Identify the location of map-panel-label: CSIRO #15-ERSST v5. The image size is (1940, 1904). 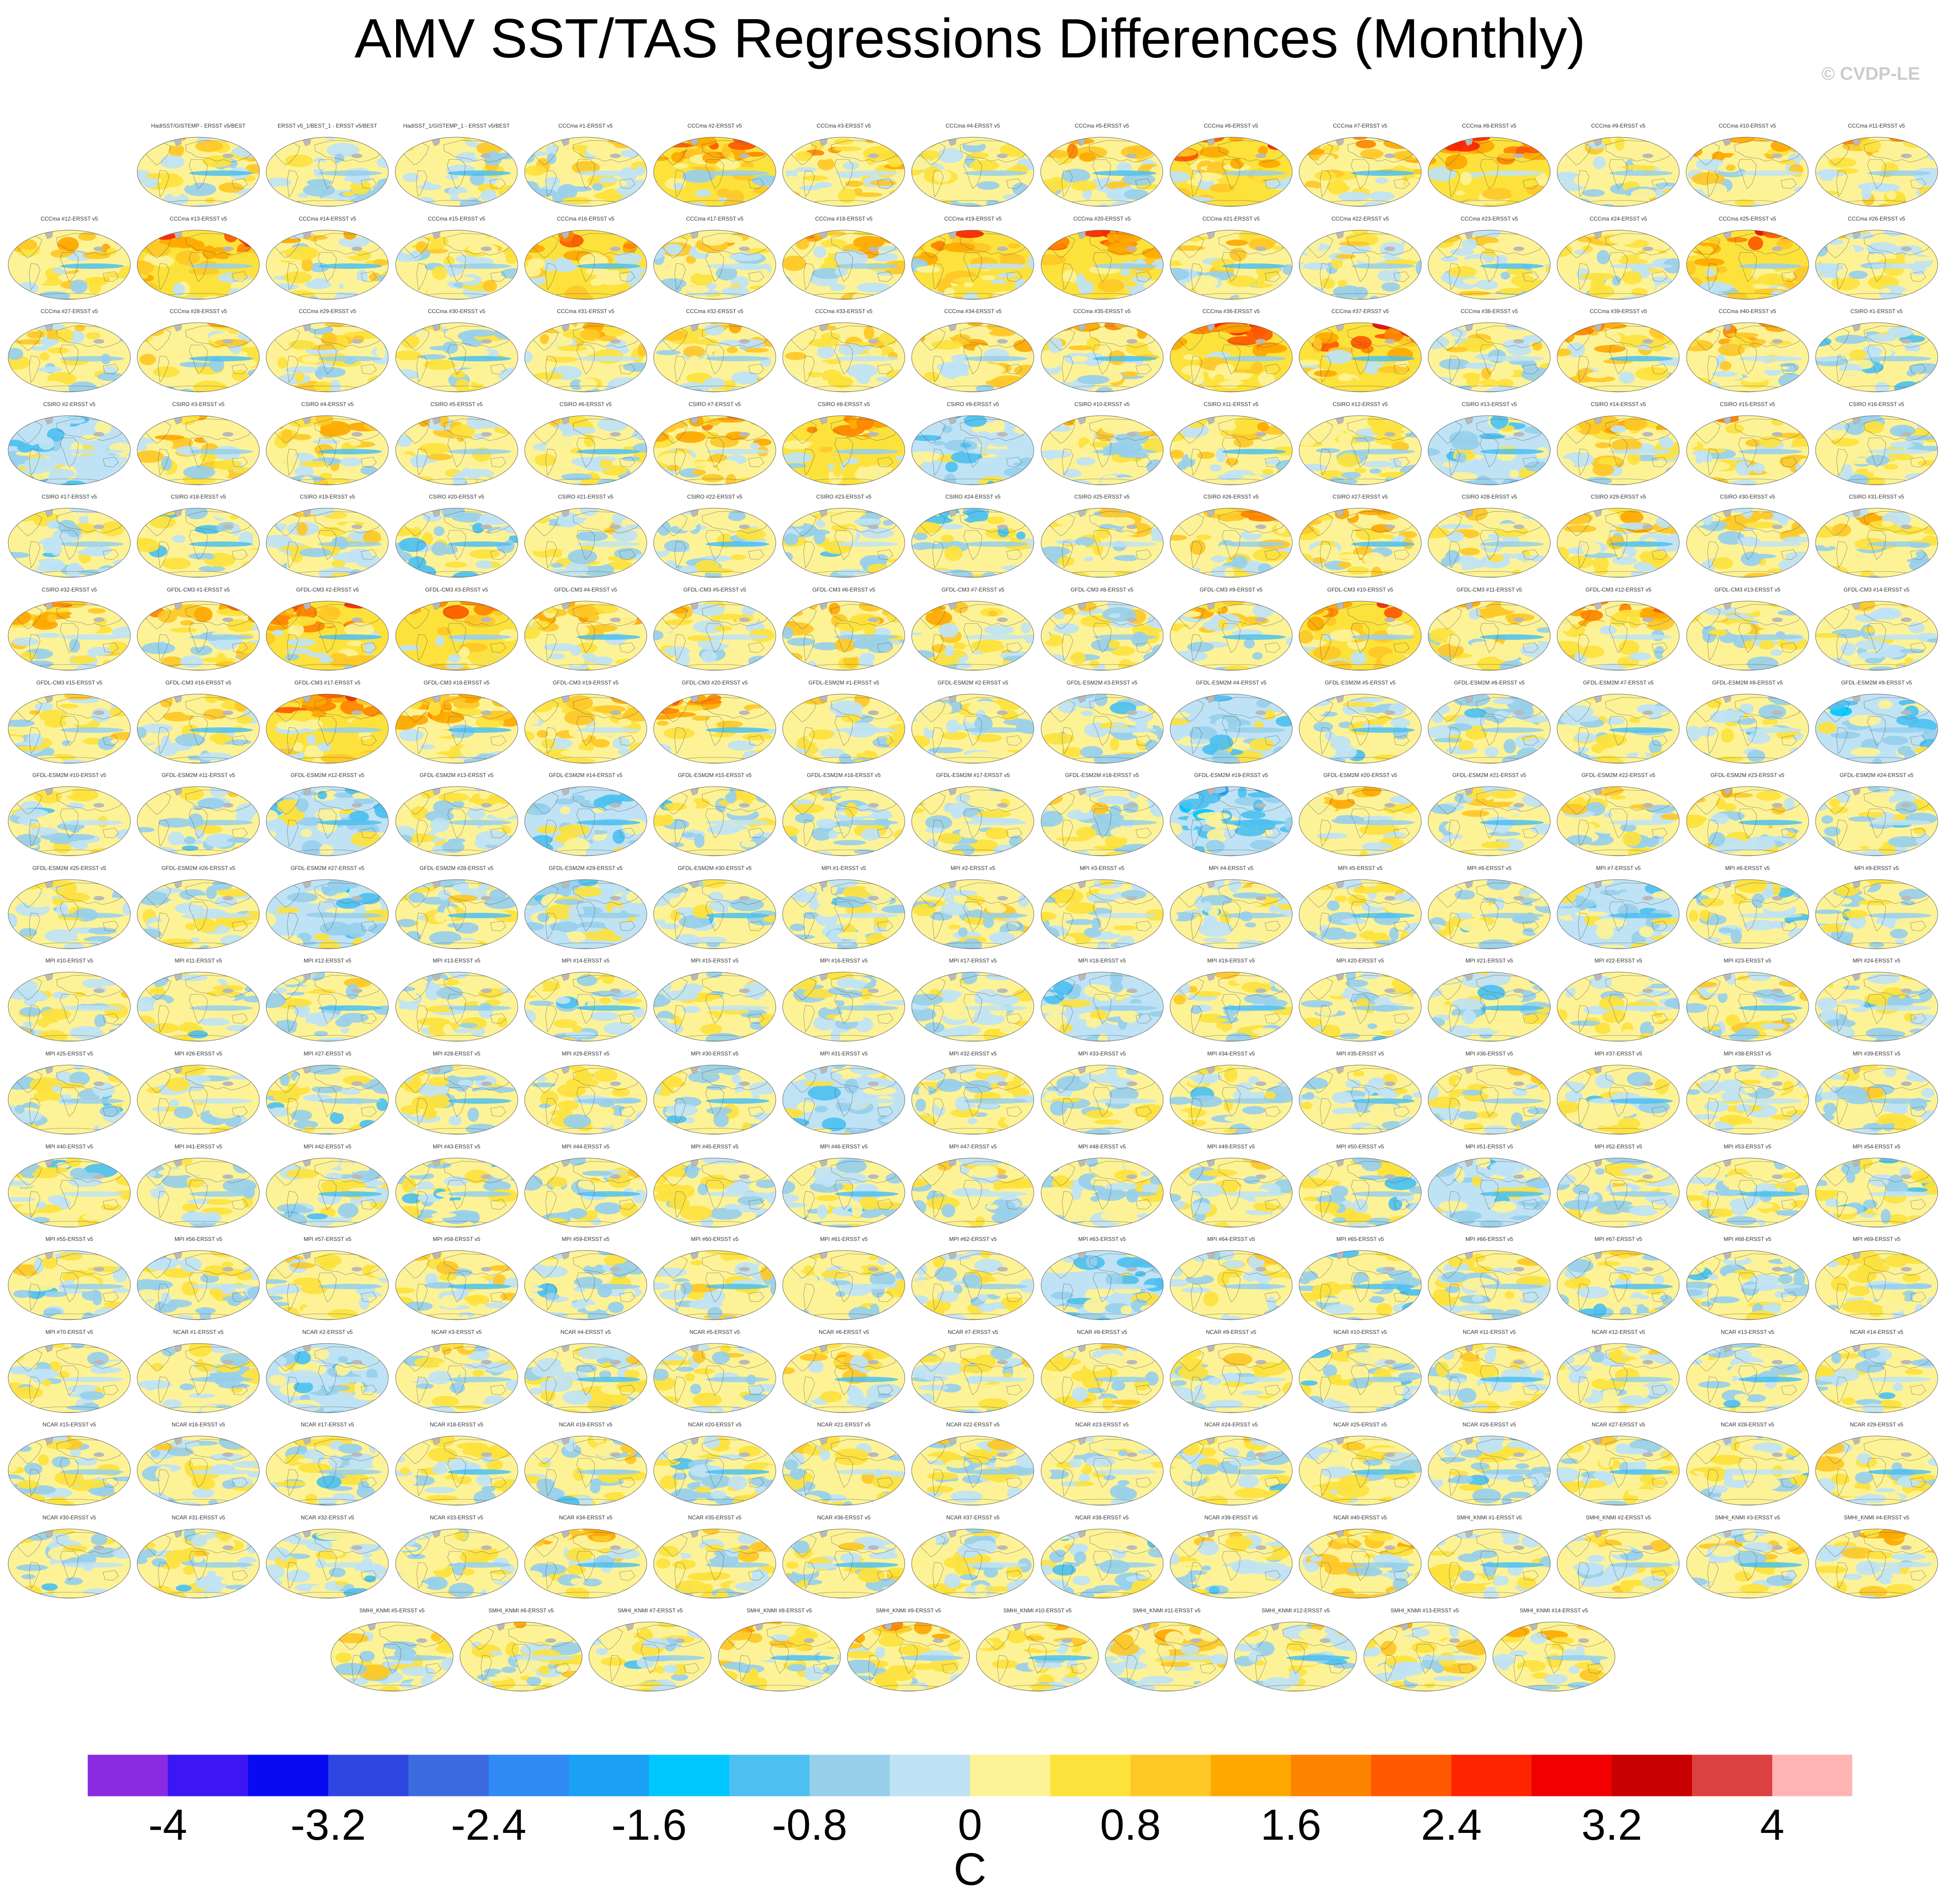
(1747, 404).